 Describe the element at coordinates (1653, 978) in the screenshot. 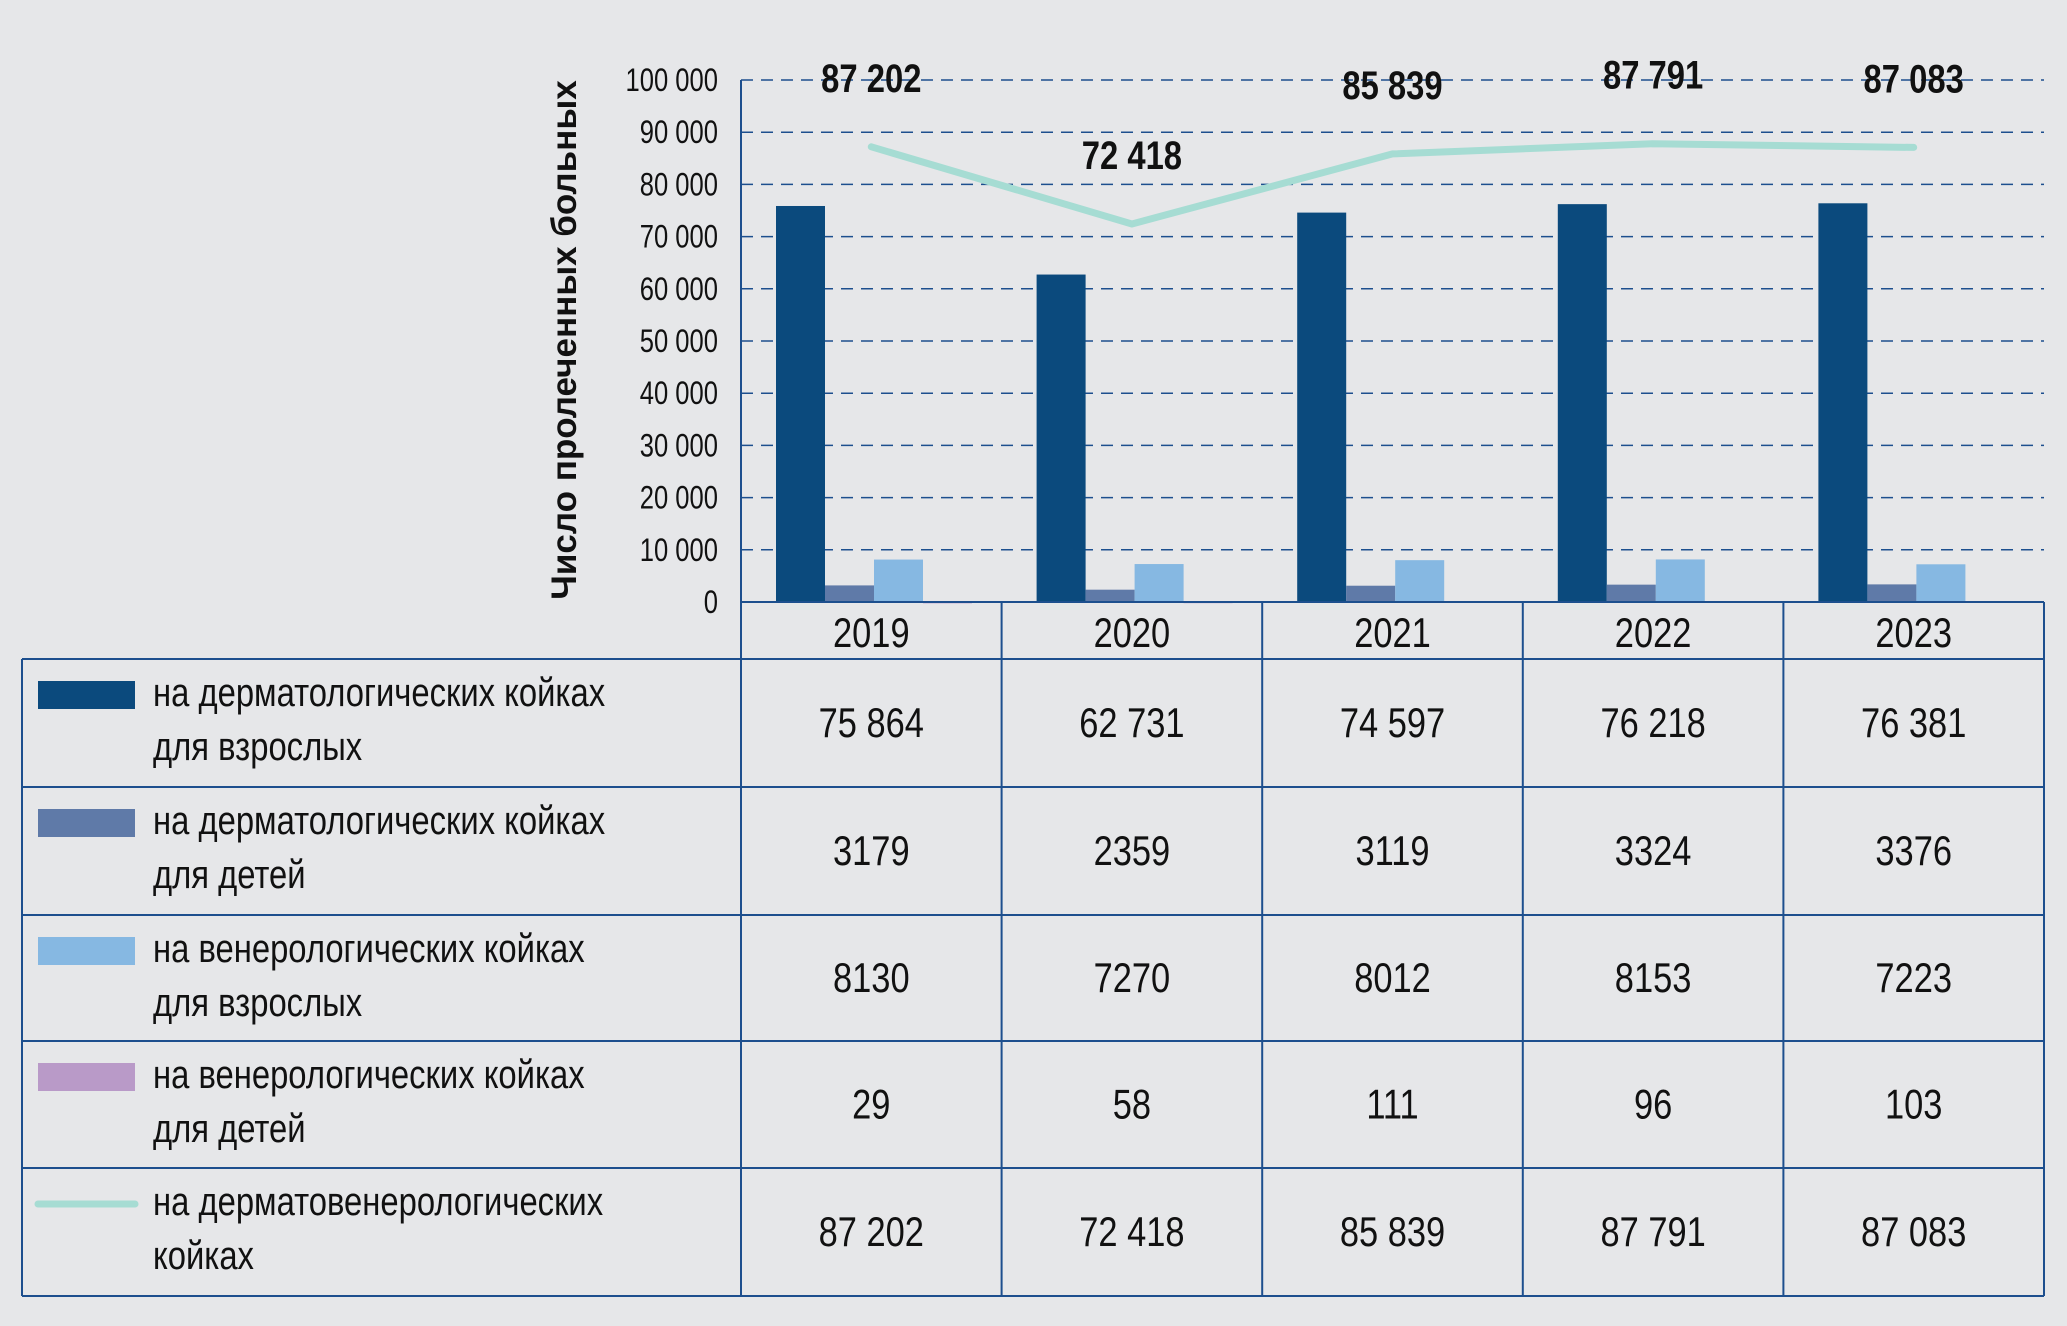

I see `table-cell-value: 8153` at that location.